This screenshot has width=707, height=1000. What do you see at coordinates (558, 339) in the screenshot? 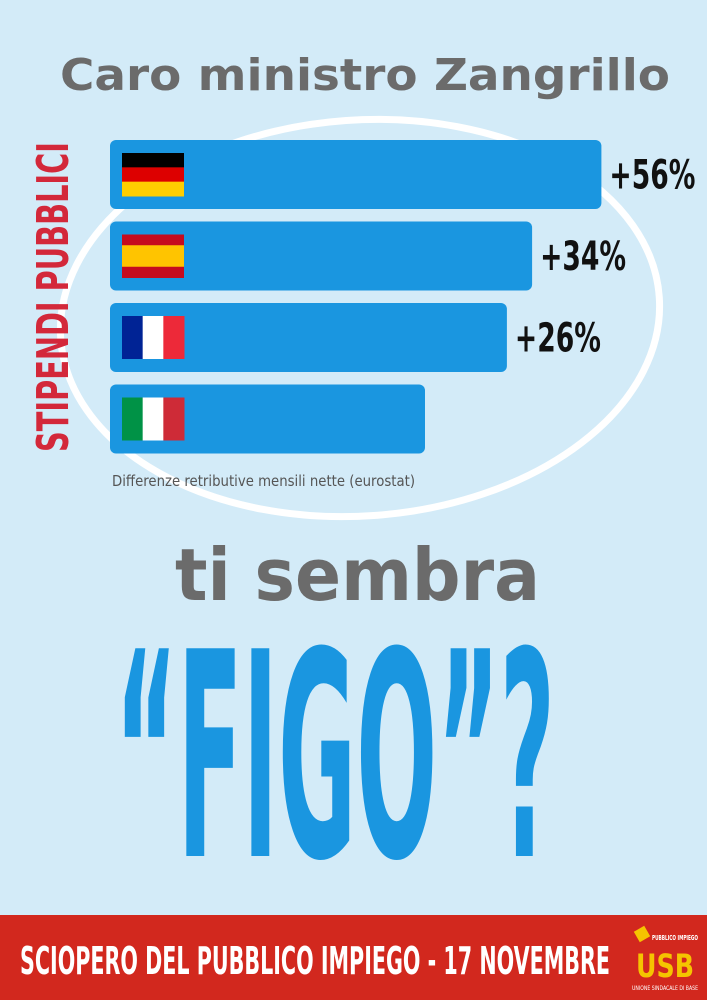
I see `value-label: +26%` at bounding box center [558, 339].